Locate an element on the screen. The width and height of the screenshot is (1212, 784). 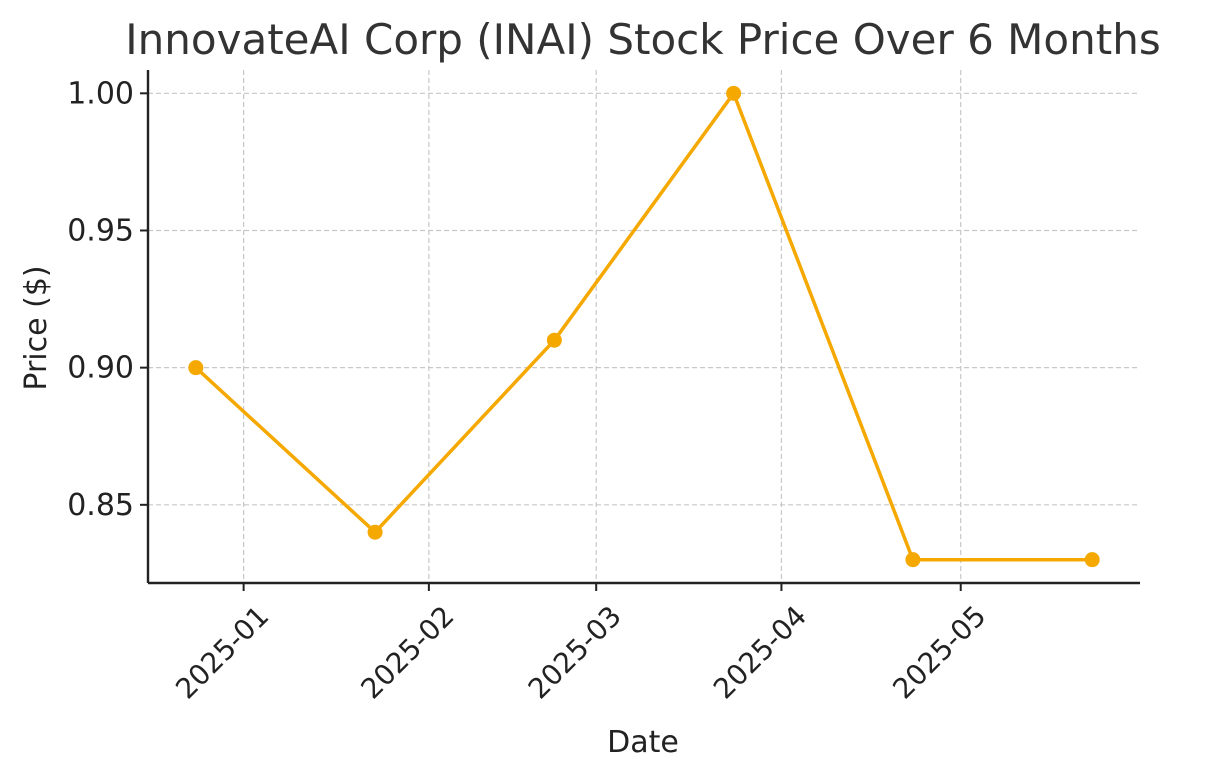
x-tick-label: 2025-04 is located at coordinates (760, 652).